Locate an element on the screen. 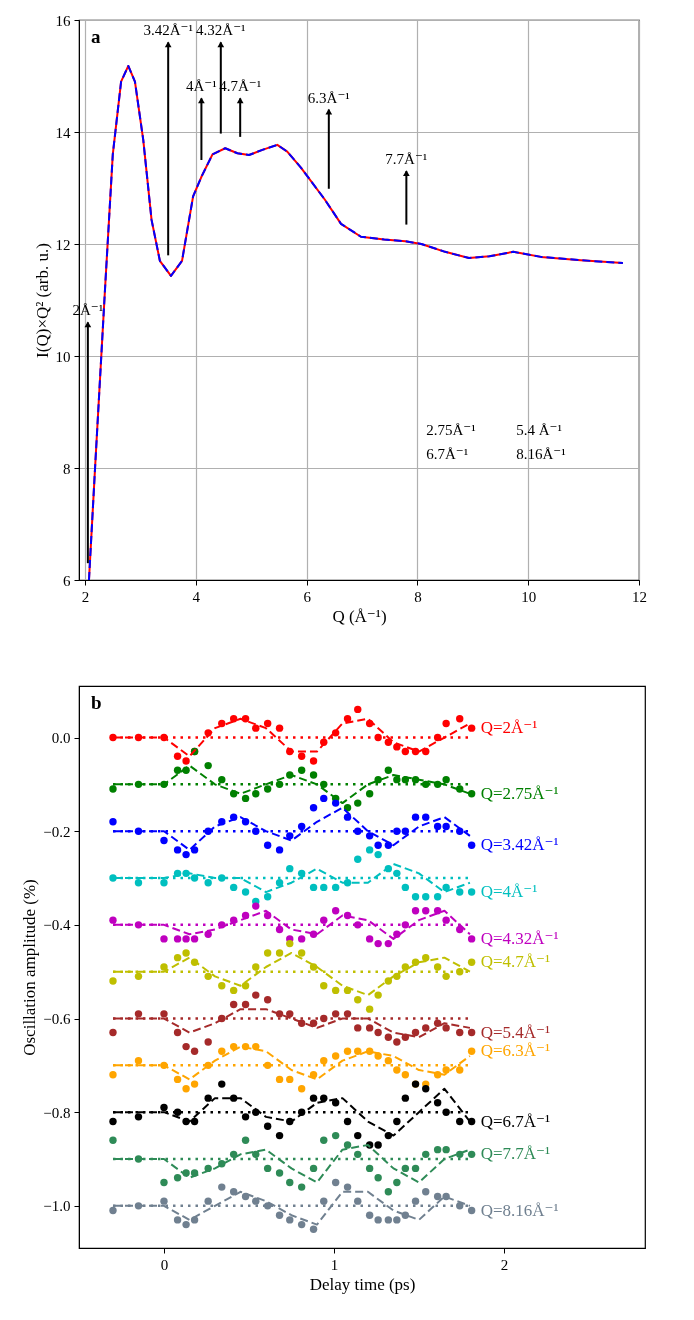 This screenshot has width=694, height=1320. annotation: 6.3Å⁻¹ is located at coordinates (328, 97).